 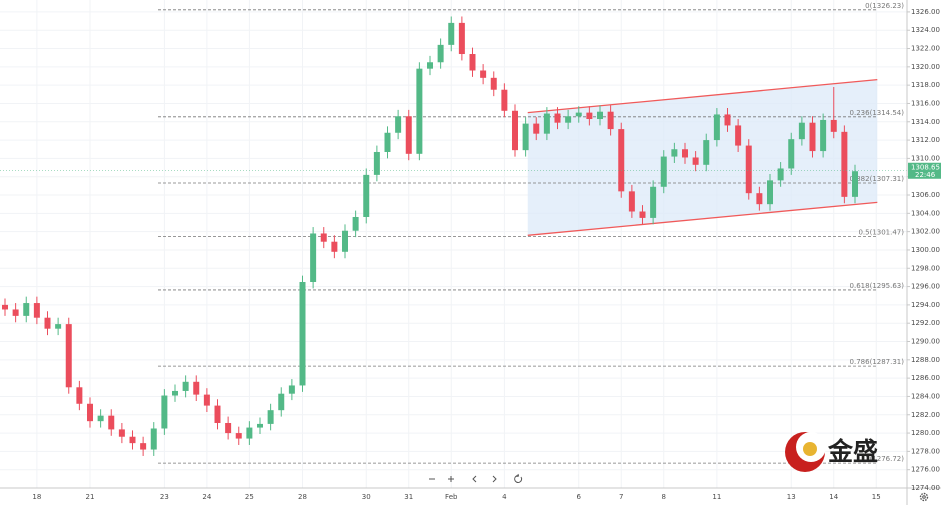 What do you see at coordinates (925, 195) in the screenshot?
I see `y-tick-label: 1306.00` at bounding box center [925, 195].